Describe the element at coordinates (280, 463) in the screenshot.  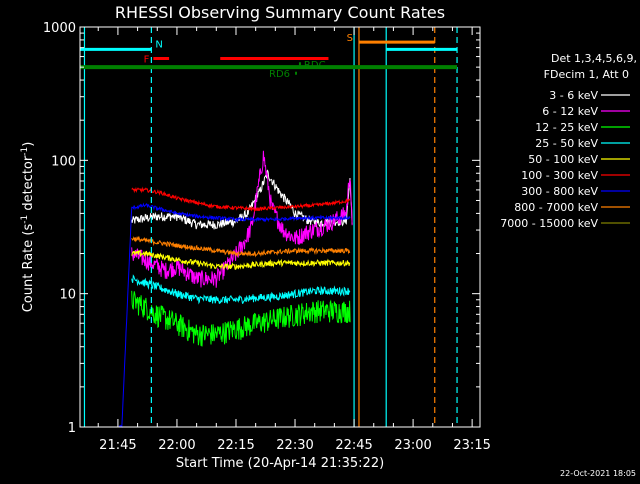
I see `x-axis-label: Start Time (20-Apr-14 21:35:22)` at that location.